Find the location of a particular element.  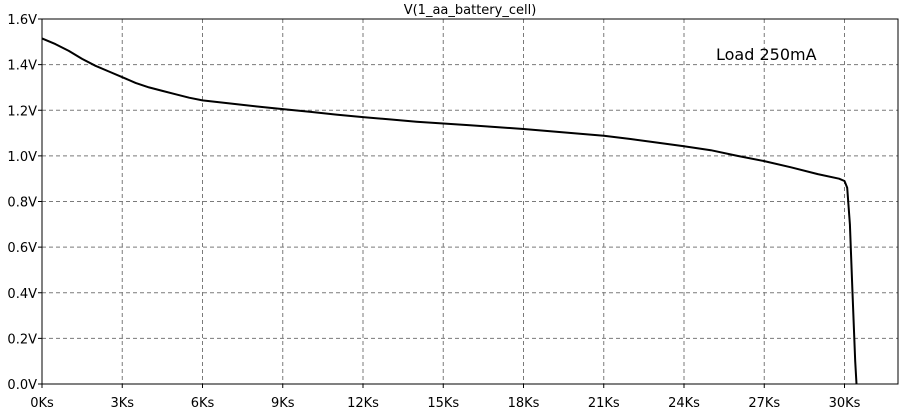

x-axis: 0Ks 3Ks 6Ks 9Ks 12Ks 15Ks 18Ks 21Ks 24Ks 27Ks 30Ks is located at coordinates (445, 397).